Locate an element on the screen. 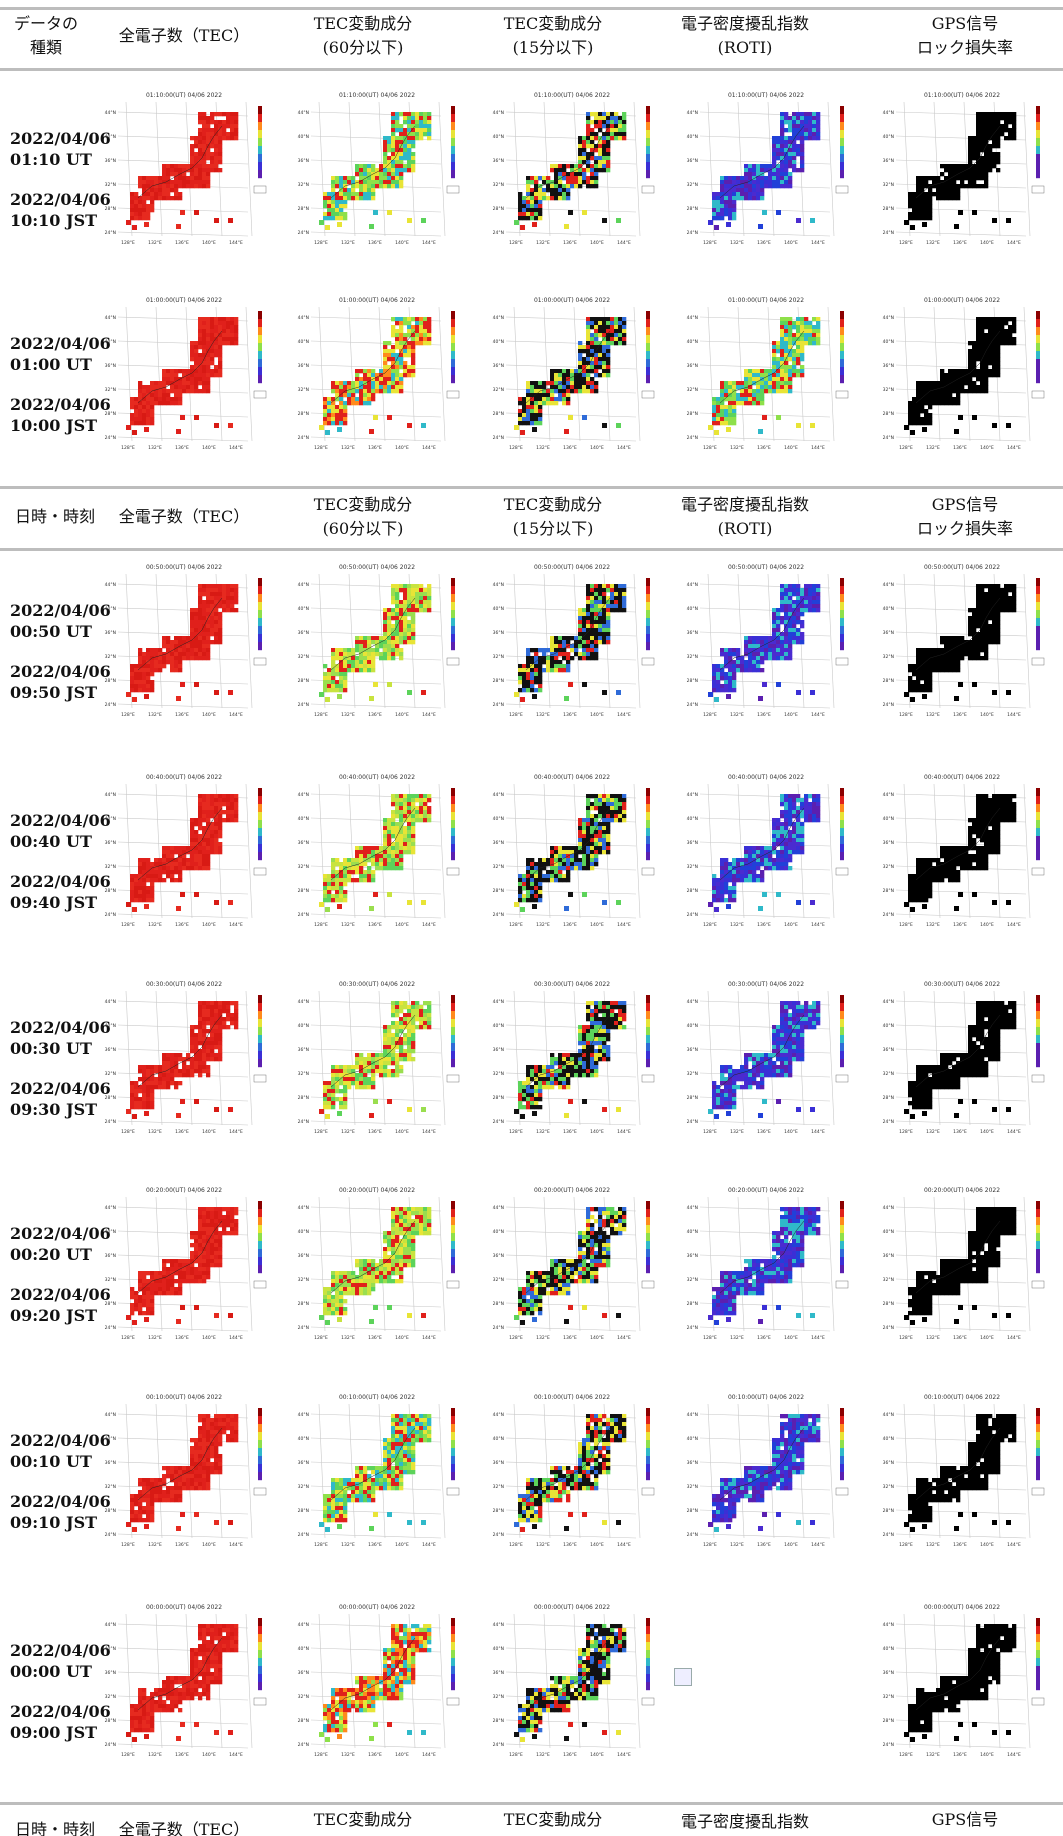 This screenshot has width=1063, height=1836. datetime-text: 00:40 UT is located at coordinates (51, 841).